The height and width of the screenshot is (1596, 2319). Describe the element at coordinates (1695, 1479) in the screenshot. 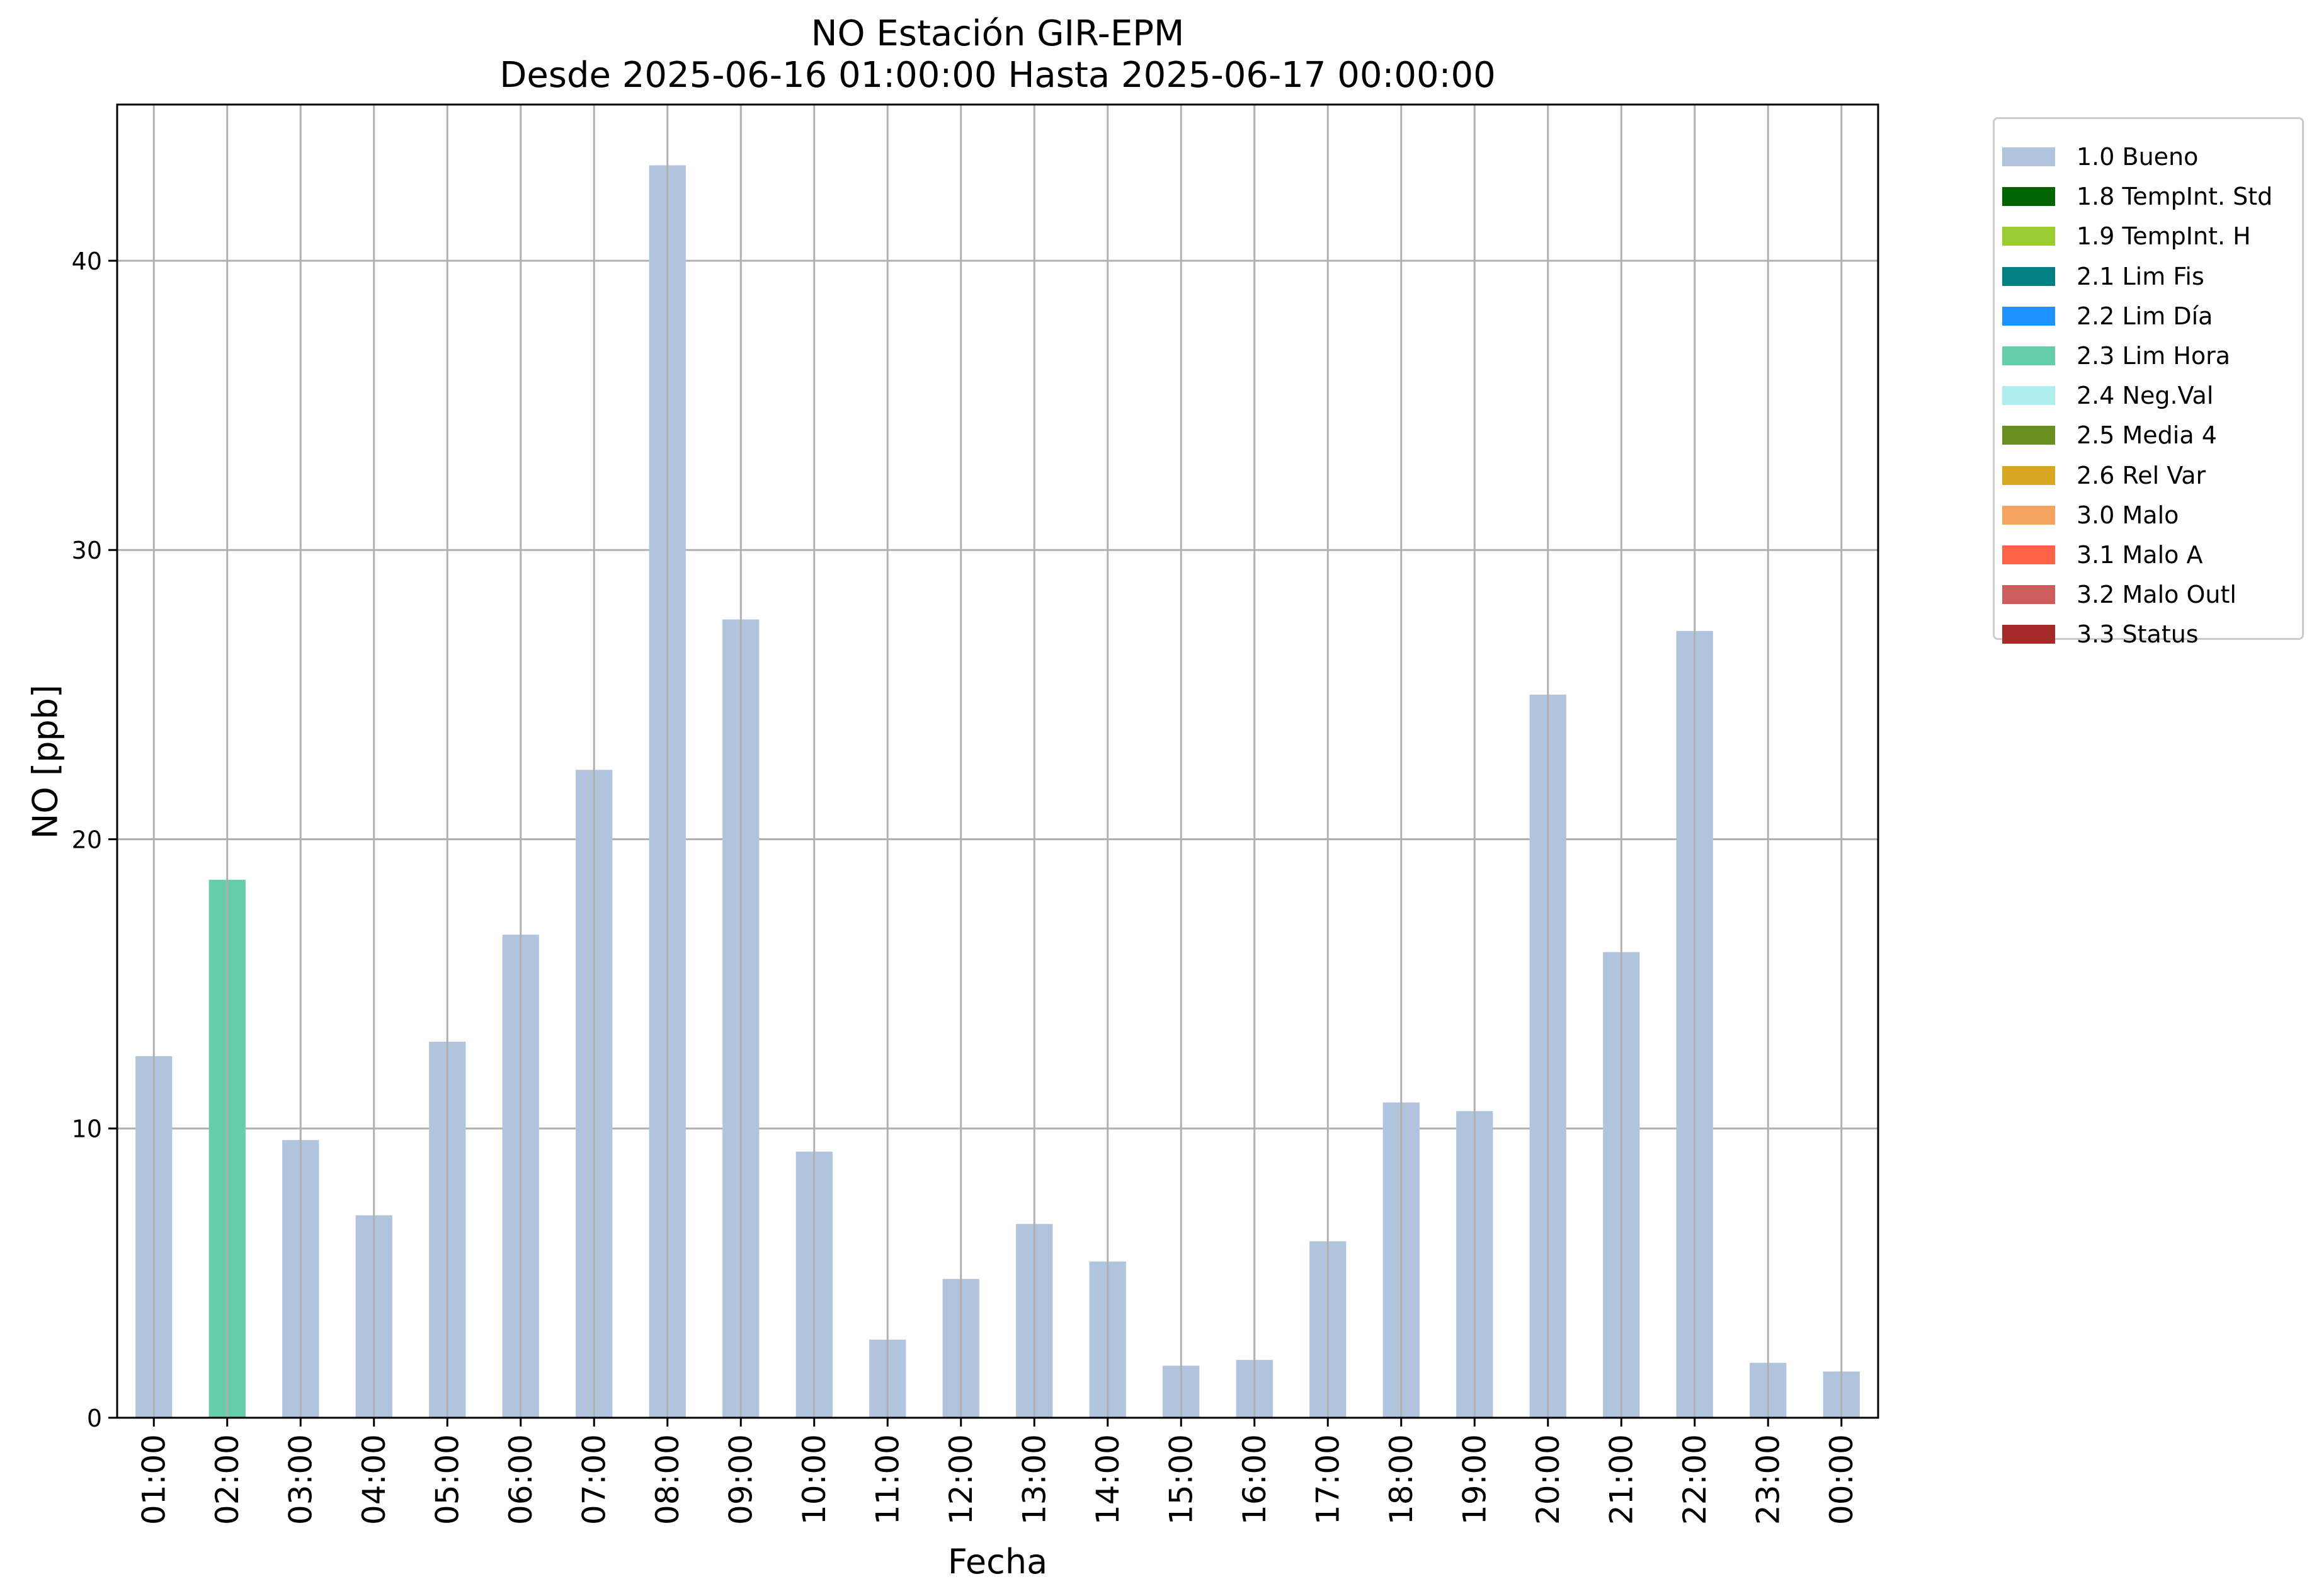

I see `x-tick-label: 22:00` at that location.